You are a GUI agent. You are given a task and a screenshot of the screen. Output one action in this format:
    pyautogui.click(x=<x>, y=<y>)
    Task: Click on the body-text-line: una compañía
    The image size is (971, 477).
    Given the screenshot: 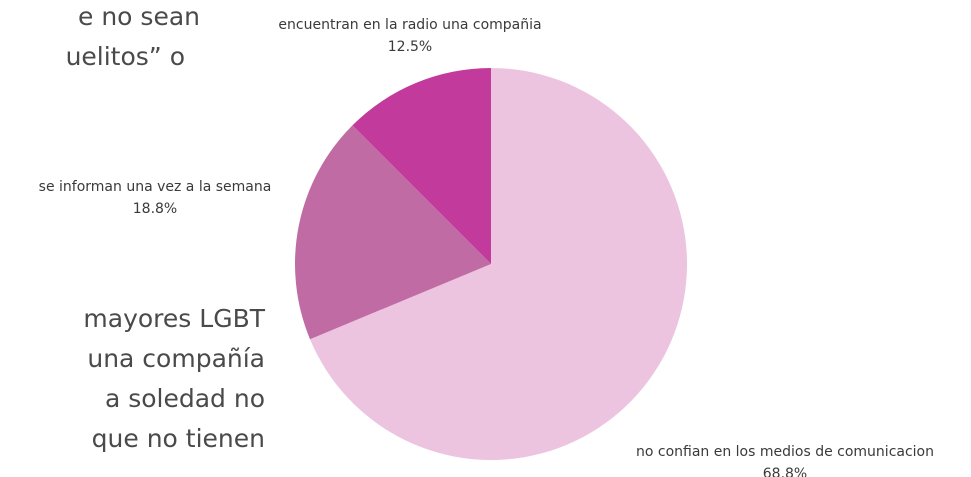 What is the action you would take?
    pyautogui.click(x=176, y=358)
    